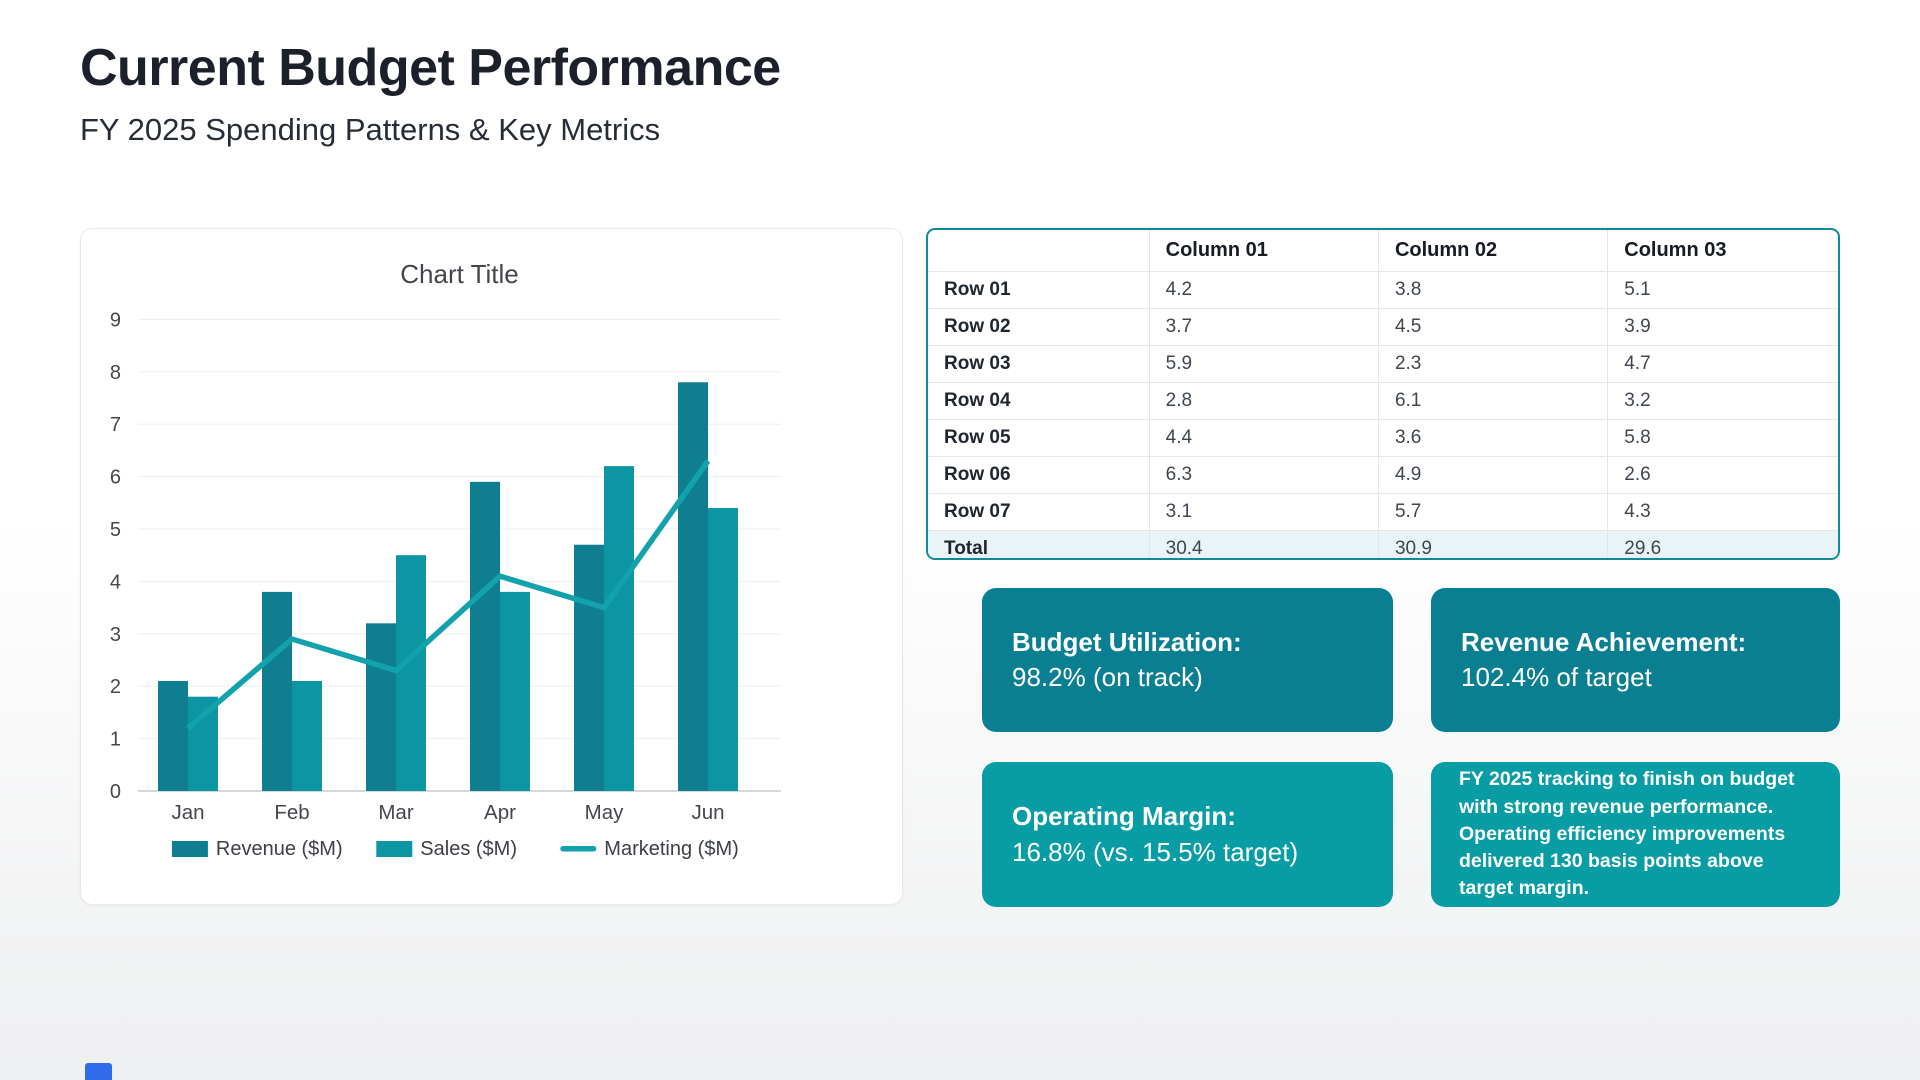 The height and width of the screenshot is (1080, 1920). What do you see at coordinates (115, 740) in the screenshot?
I see `y-tick-label: 1` at bounding box center [115, 740].